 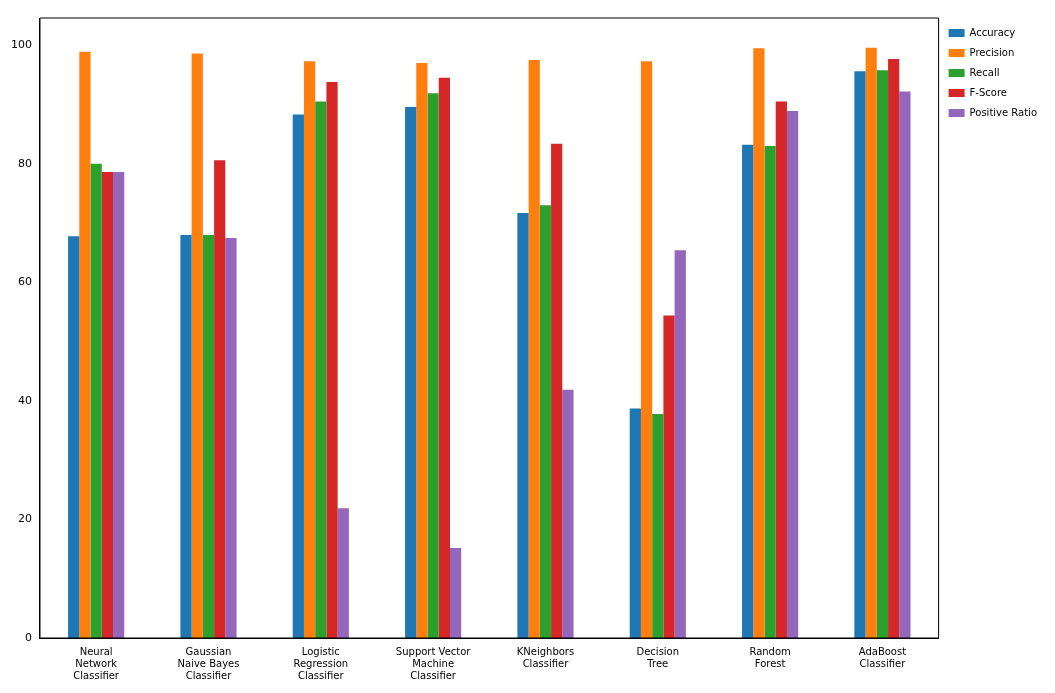 I want to click on x-tick-label: AdaBoost Classifier, so click(x=882, y=657).